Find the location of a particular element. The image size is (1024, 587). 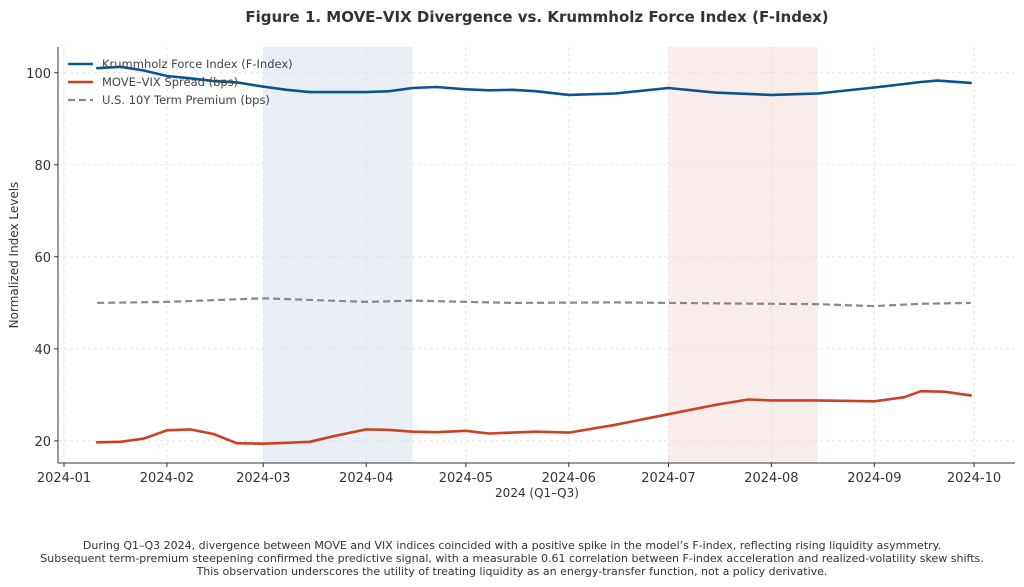

y-tick-label: 100 is located at coordinates (38, 74).